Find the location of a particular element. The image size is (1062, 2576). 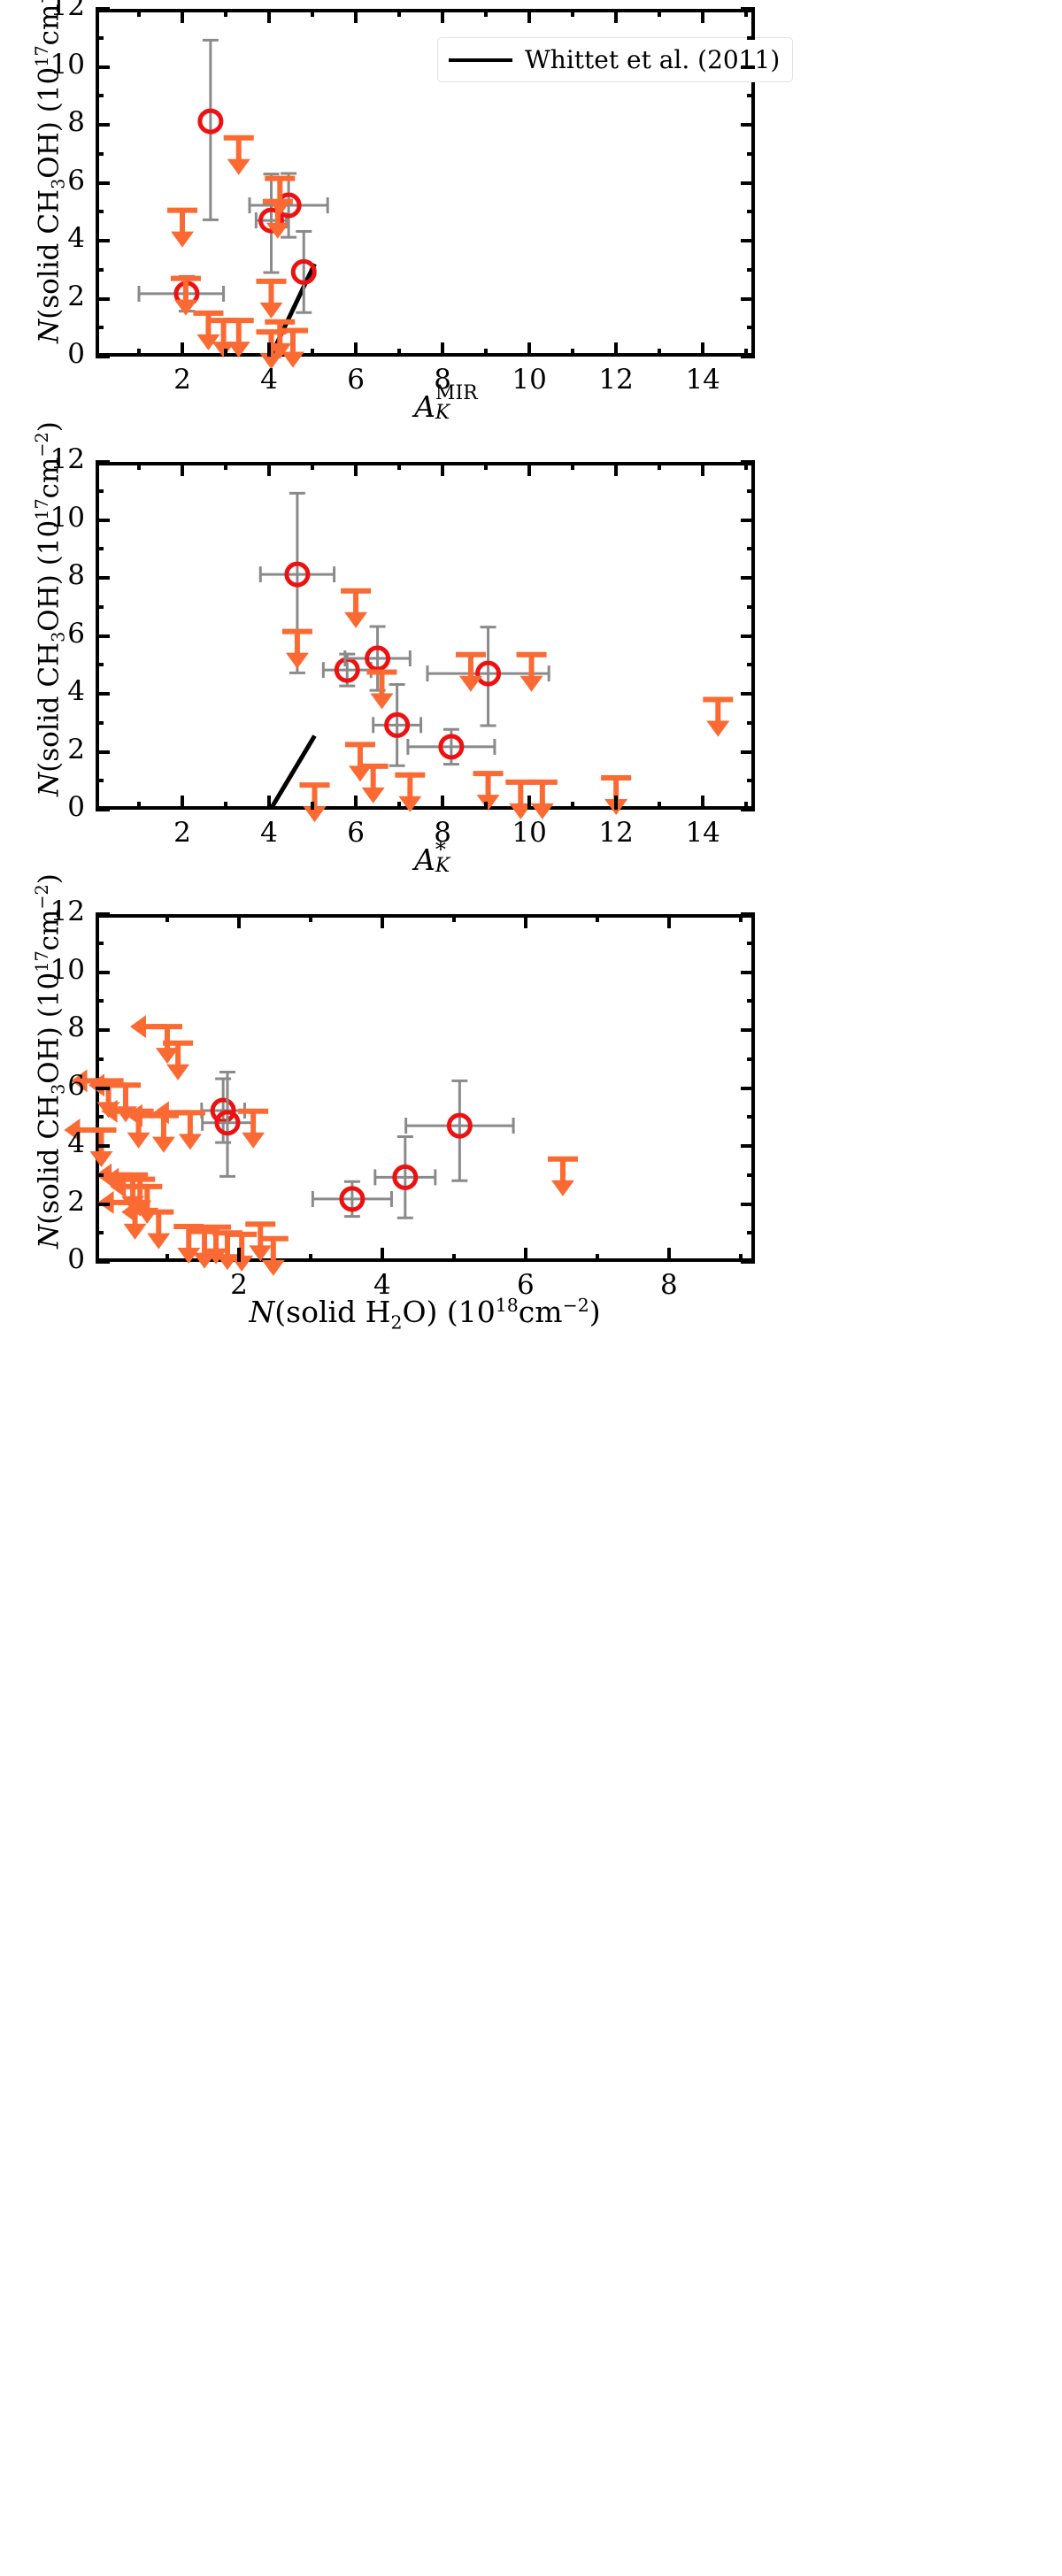

y-tick-label: 4 is located at coordinates (76, 1143).